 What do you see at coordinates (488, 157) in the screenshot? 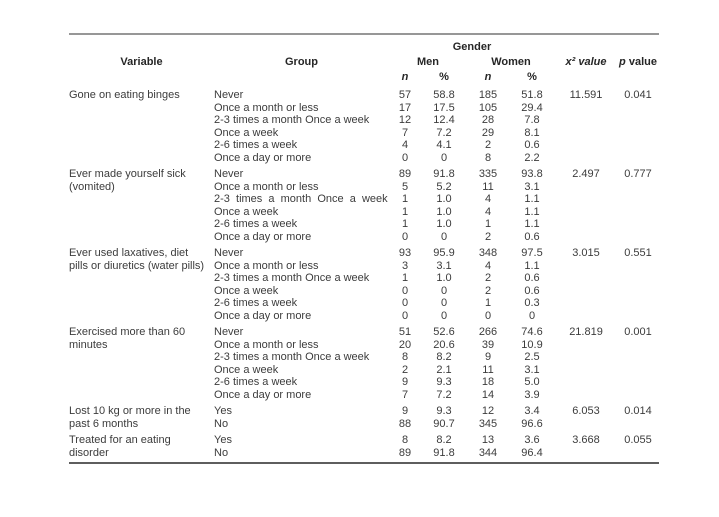
I see `women-n-cell: 8` at bounding box center [488, 157].